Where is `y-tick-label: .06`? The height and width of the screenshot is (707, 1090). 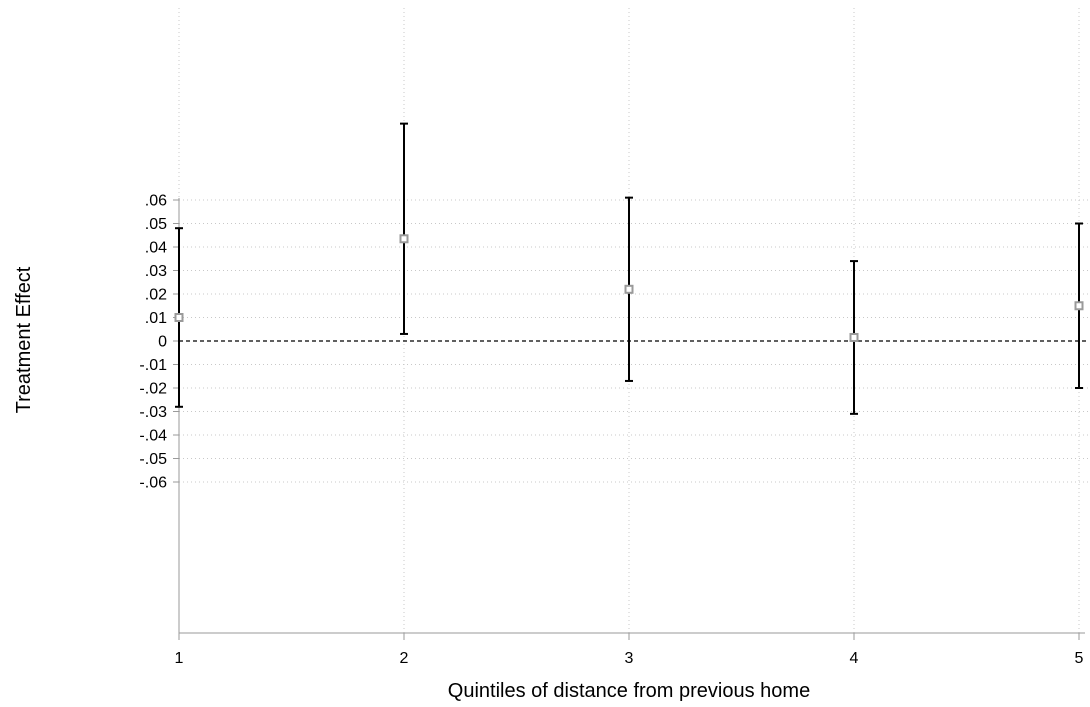
y-tick-label: .06 is located at coordinates (156, 201).